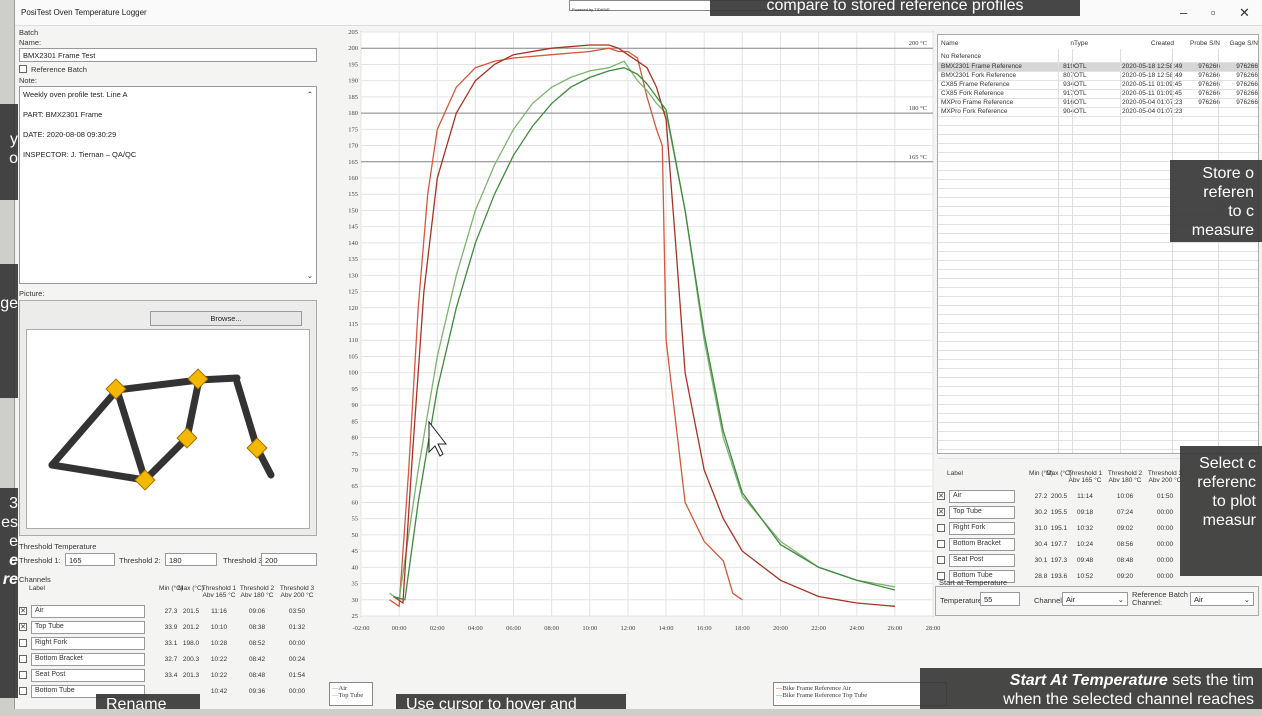 The height and width of the screenshot is (716, 1262). I want to click on x-tick-label: -02:00, so click(361, 628).